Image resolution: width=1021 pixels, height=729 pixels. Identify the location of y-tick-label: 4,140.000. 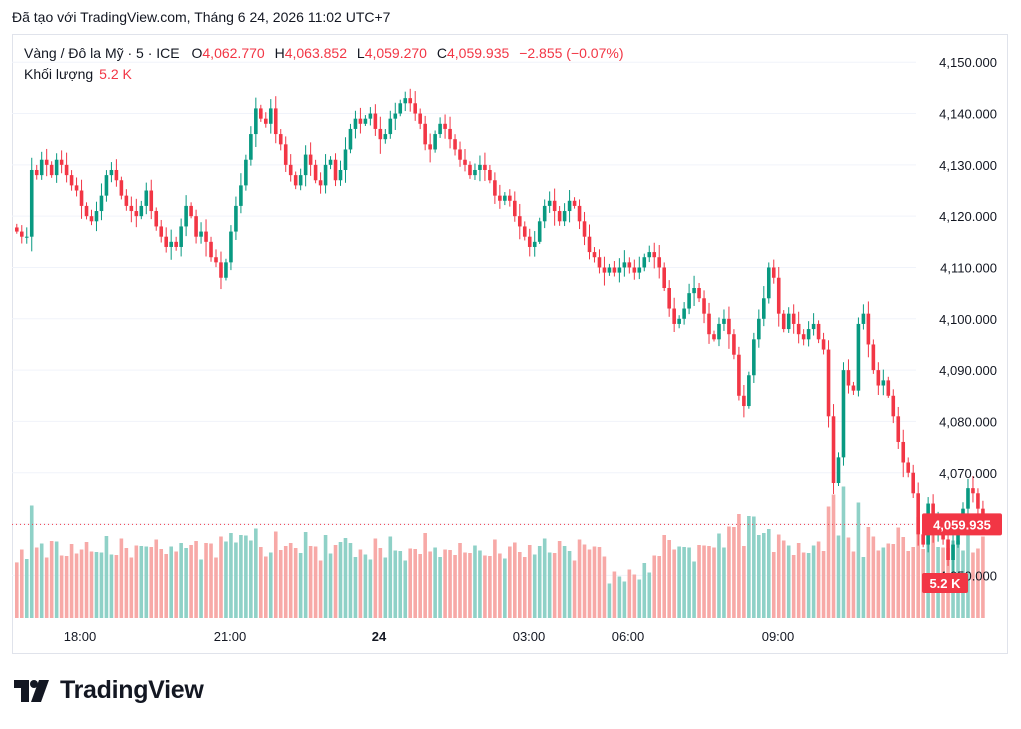
(968, 114).